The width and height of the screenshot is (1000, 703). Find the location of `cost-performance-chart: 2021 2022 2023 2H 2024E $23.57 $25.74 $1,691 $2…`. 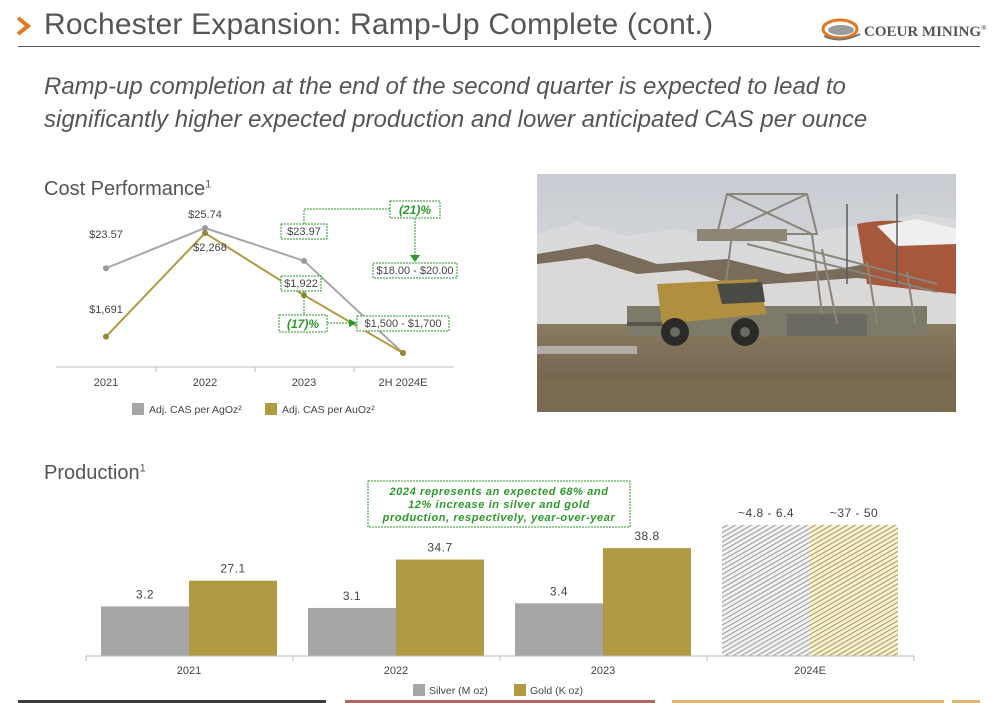

cost-performance-chart: 2021 2022 2023 2H 2024E $23.57 $25.74 $1,691 $2… is located at coordinates (257, 308).